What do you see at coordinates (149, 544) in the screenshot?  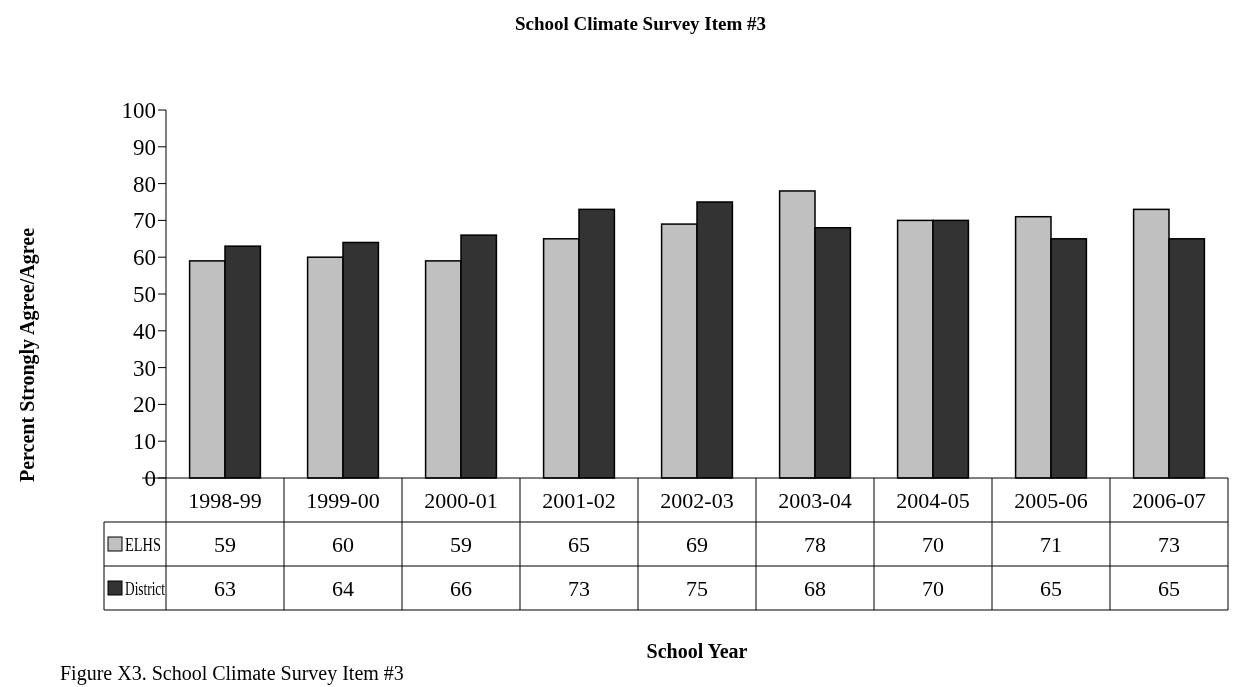 I see `legend-label: ELHS` at bounding box center [149, 544].